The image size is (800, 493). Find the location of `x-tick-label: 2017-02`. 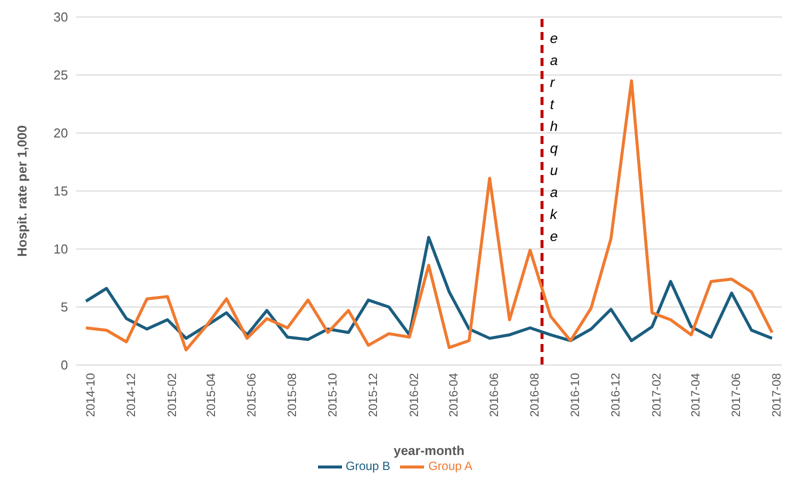

x-tick-label: 2017-02 is located at coordinates (657, 395).